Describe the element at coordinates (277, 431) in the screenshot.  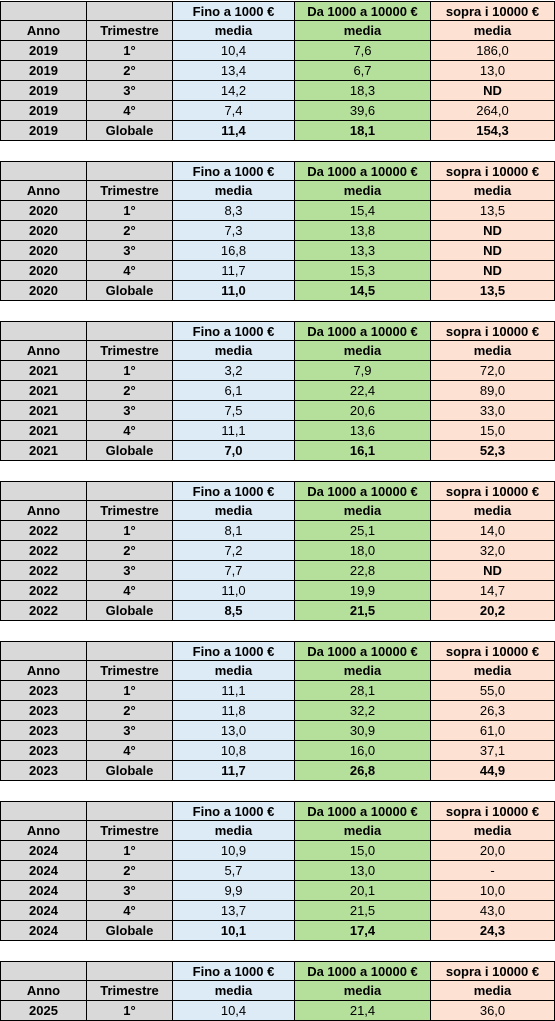
I see `table-row: 2021 4° 11,1 13,6 15,0` at that location.